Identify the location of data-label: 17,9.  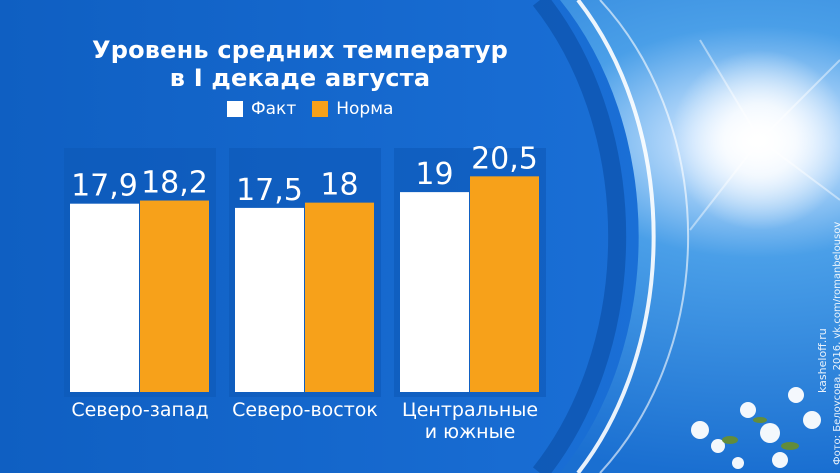
(104, 186).